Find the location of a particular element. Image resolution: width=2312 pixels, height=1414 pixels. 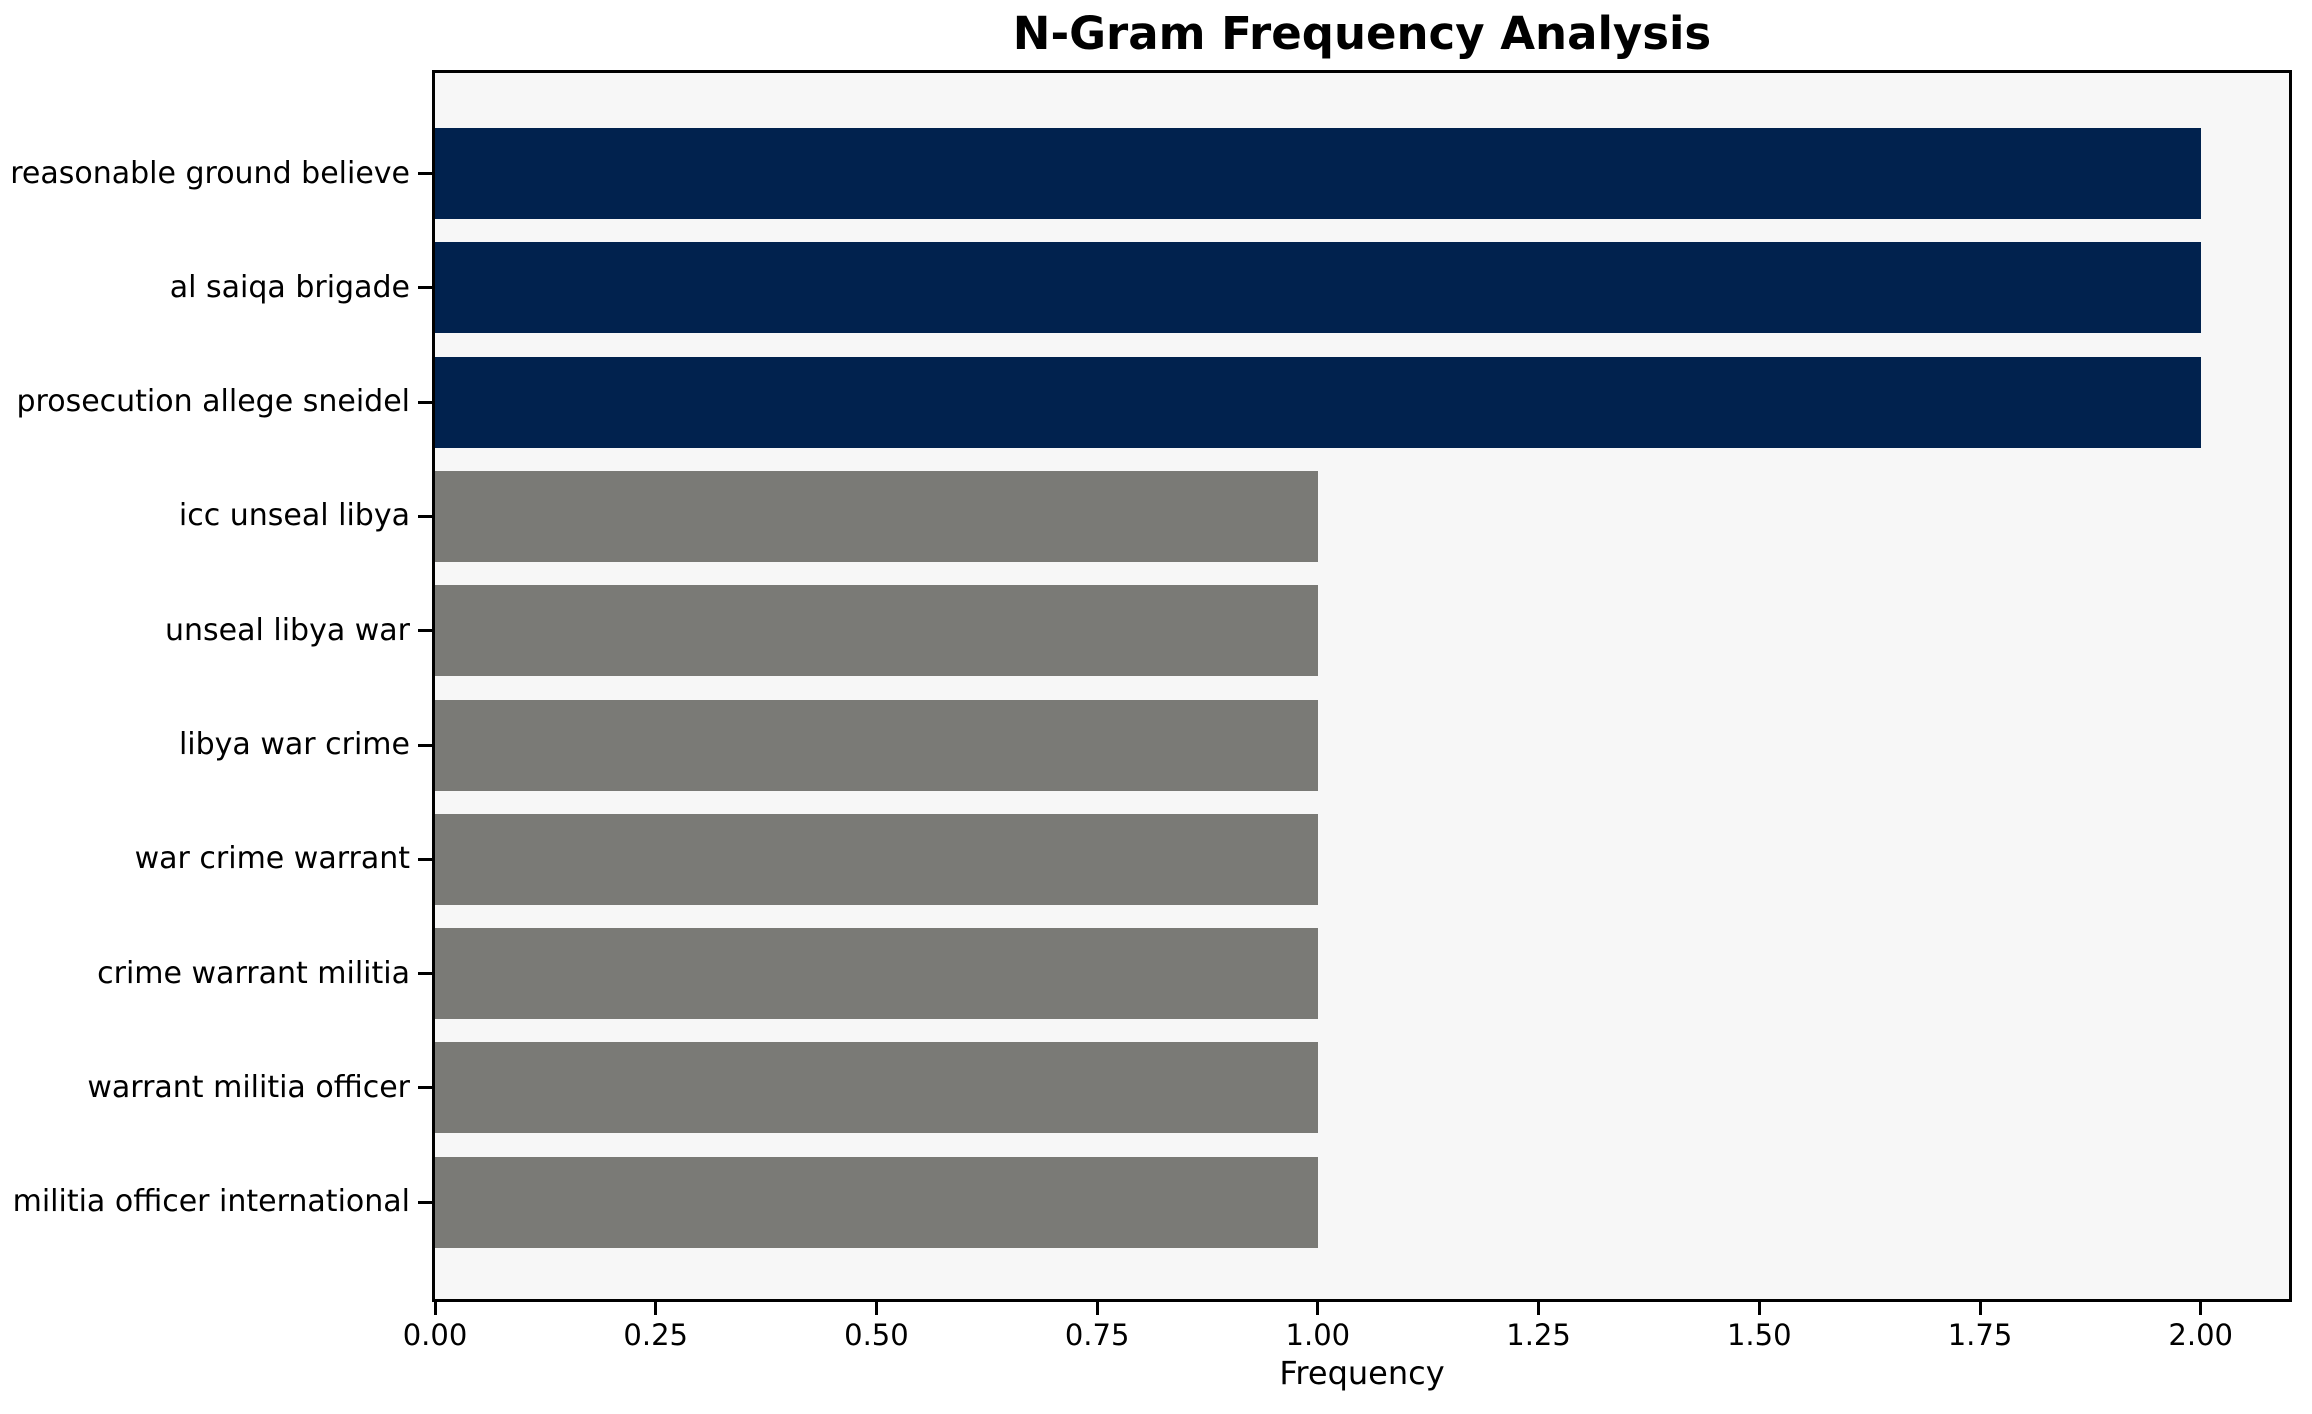

x-tick-label: 2.00 is located at coordinates (2200, 1335).